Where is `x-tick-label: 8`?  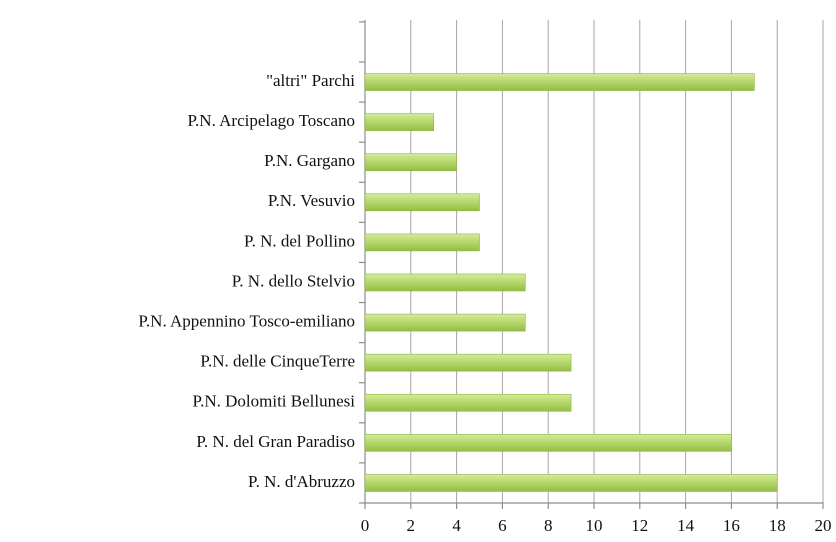 x-tick-label: 8 is located at coordinates (548, 525).